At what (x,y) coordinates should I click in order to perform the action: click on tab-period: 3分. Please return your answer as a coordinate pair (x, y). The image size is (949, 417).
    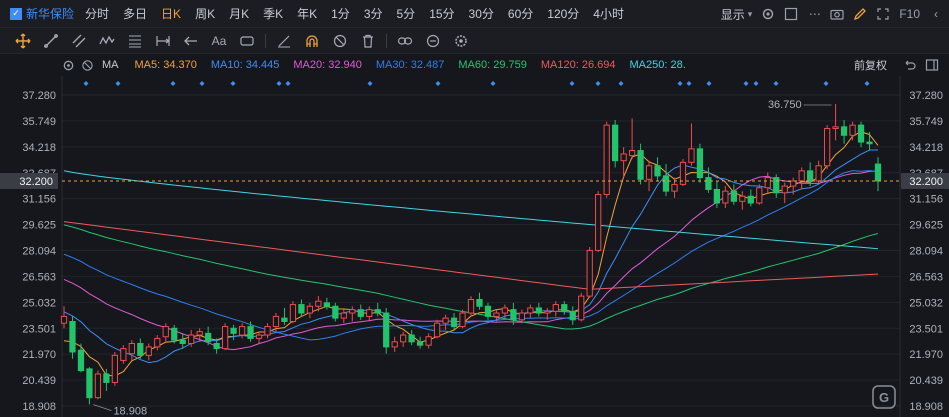
    Looking at the image, I should click on (373, 14).